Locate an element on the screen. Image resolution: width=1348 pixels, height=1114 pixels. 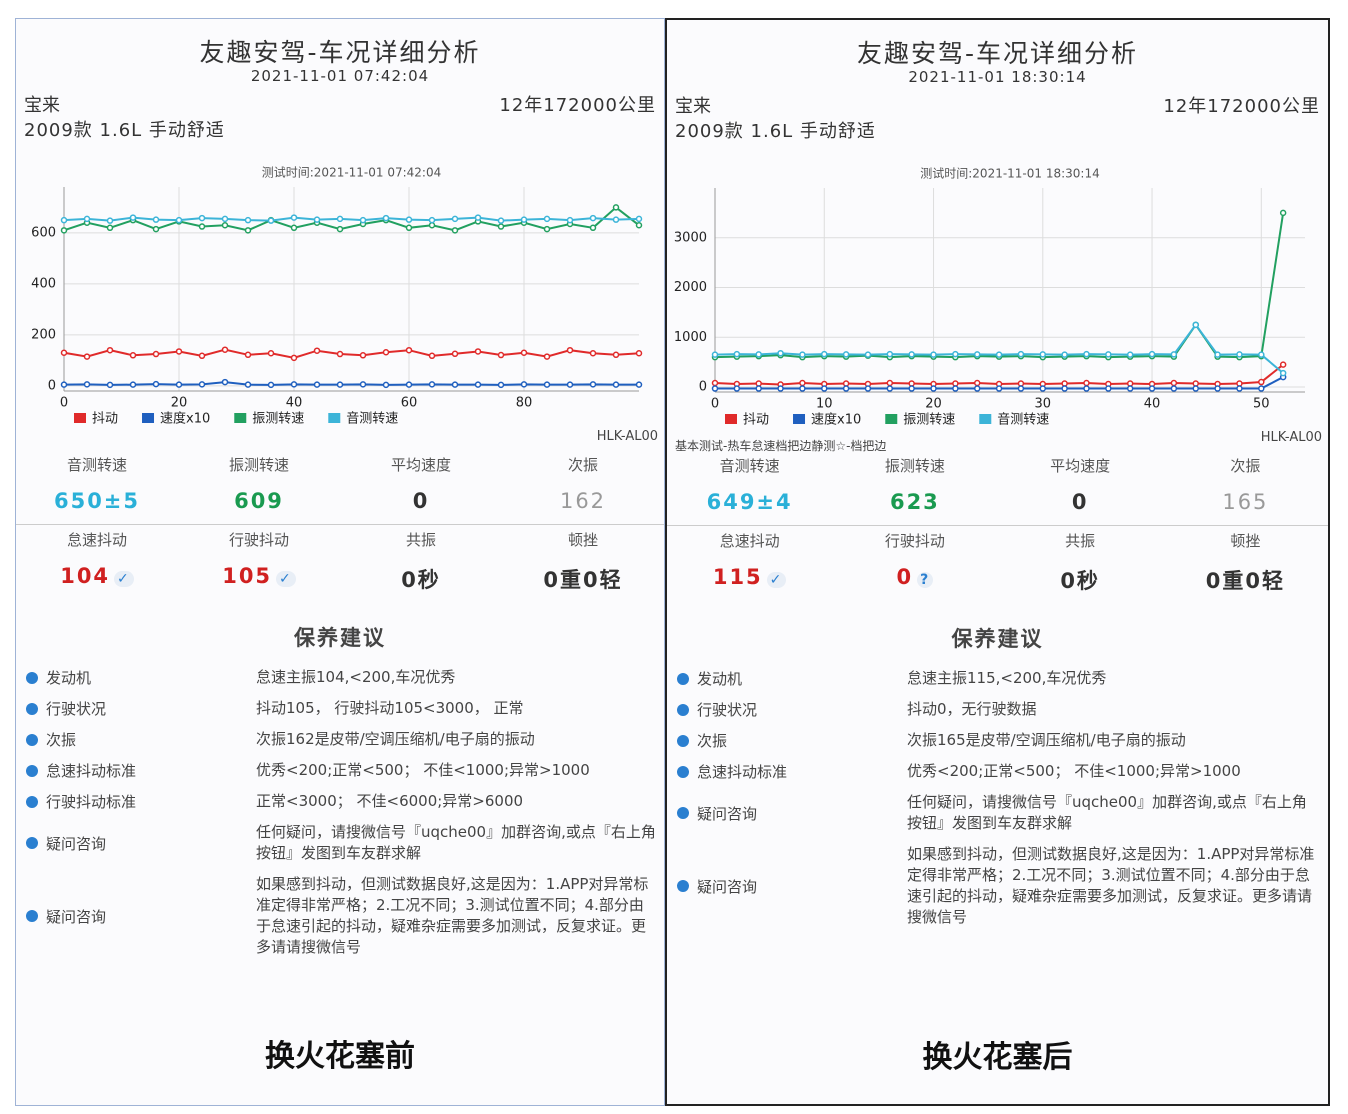
advice-item: 怠速抖动标准 优秀<200;正常<500； 不佳<1000;异常>1000 is located at coordinates (341, 770).